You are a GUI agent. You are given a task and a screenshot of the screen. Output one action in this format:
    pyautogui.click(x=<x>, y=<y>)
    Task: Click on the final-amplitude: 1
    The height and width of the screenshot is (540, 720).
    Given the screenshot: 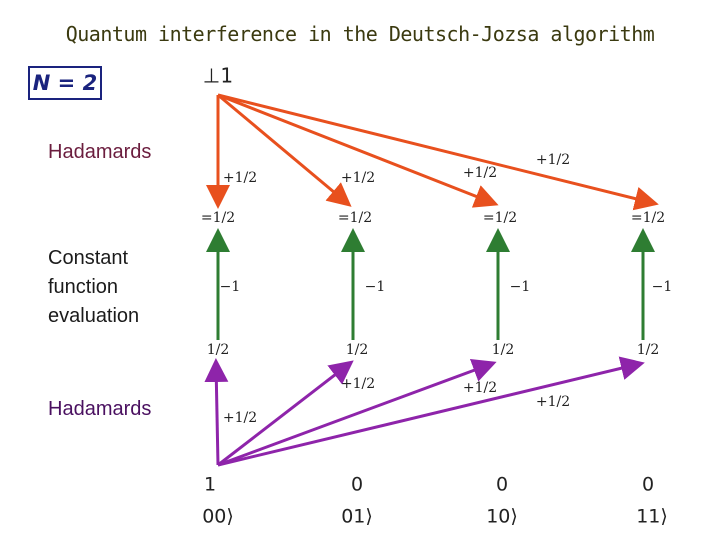 What is the action you would take?
    pyautogui.click(x=210, y=485)
    